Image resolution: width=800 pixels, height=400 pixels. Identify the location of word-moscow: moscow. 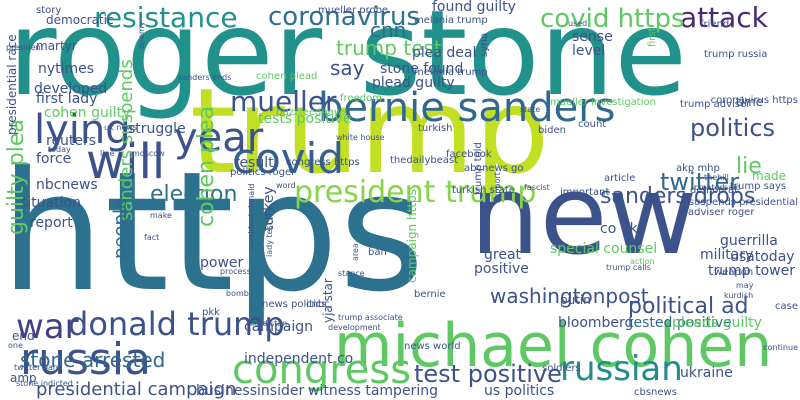
(148, 153).